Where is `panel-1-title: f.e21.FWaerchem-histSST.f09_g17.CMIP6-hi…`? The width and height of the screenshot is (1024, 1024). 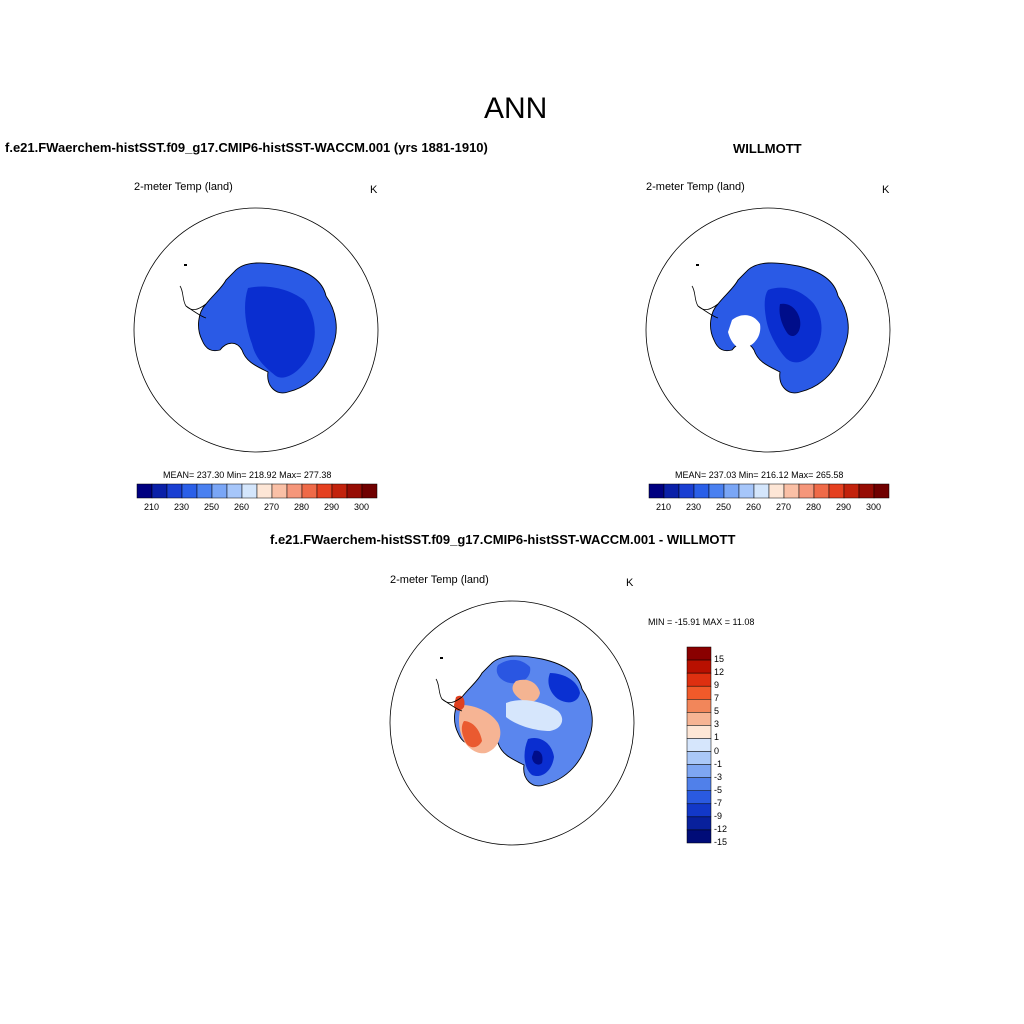 panel-1-title: f.e21.FWaerchem-histSST.f09_g17.CMIP6-hi… is located at coordinates (246, 147).